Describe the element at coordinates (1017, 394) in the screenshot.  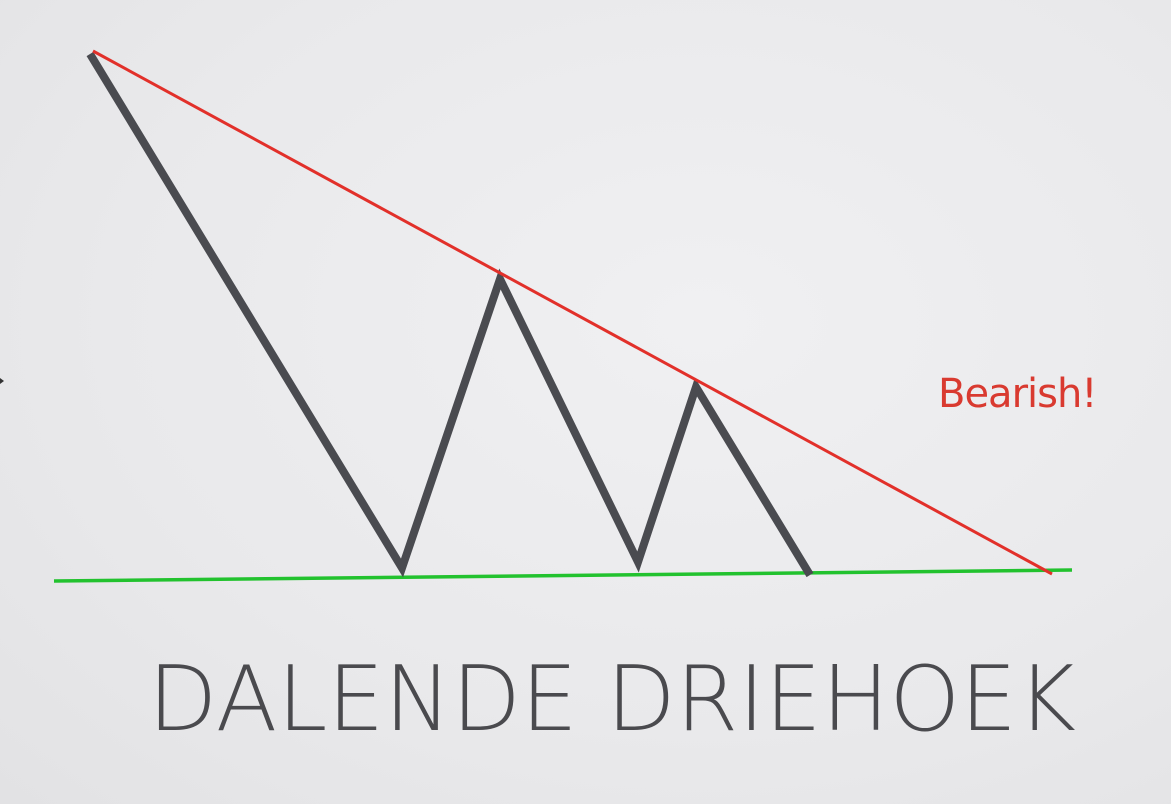
I see `bearish-annotation: Bearish!` at that location.